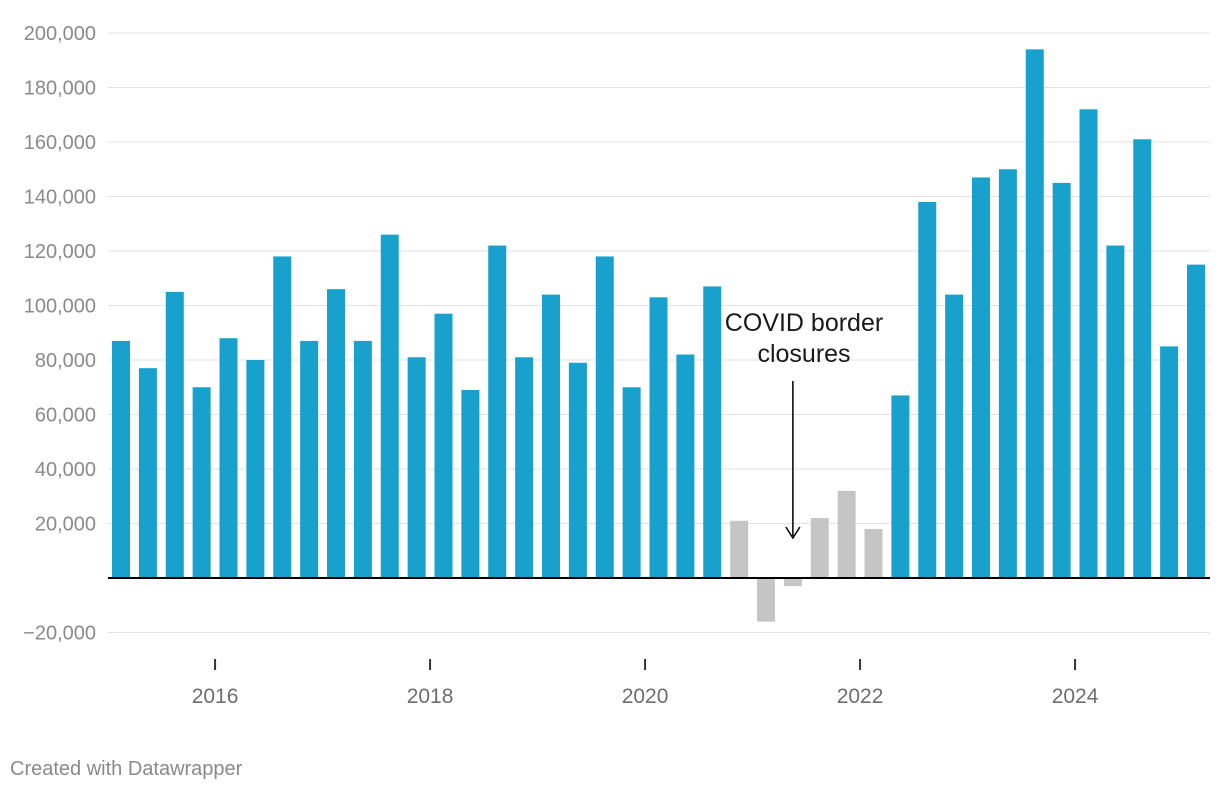 The height and width of the screenshot is (794, 1220). I want to click on annotation-line-1: COVID border, so click(804, 323).